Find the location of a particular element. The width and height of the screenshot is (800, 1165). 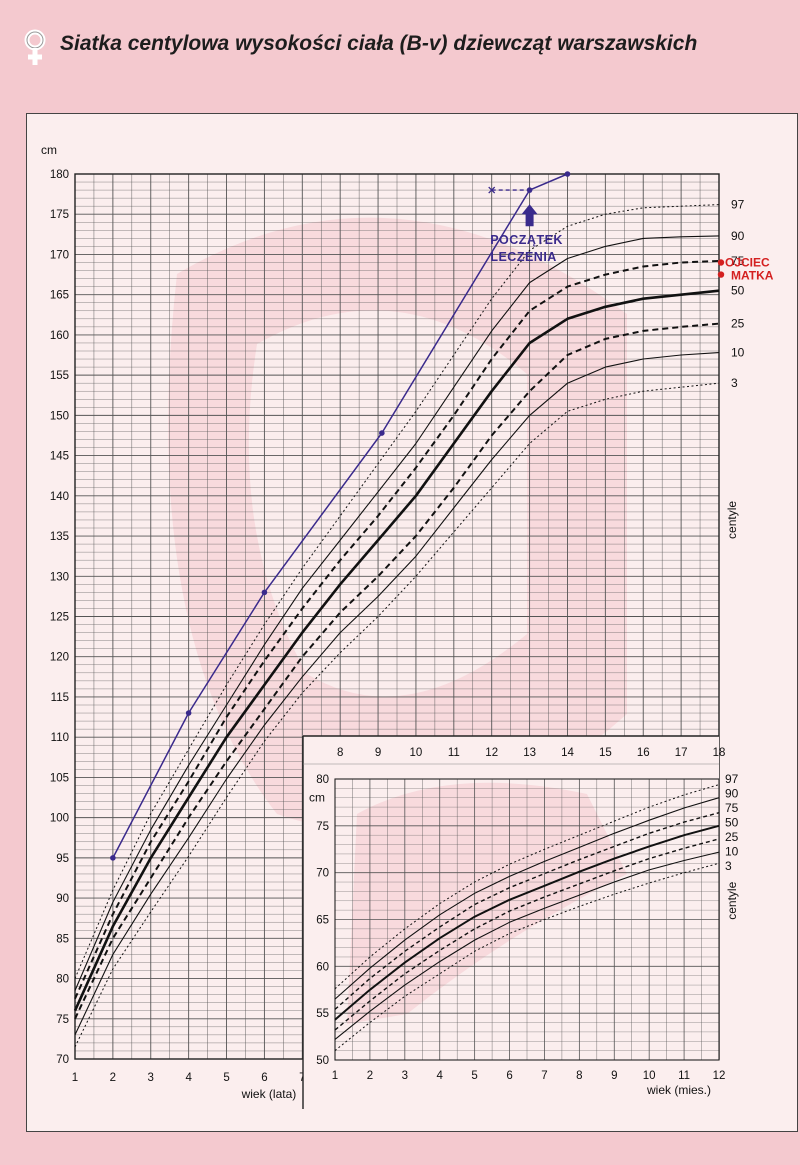

x-tick-label-top: 9 is located at coordinates (378, 753).